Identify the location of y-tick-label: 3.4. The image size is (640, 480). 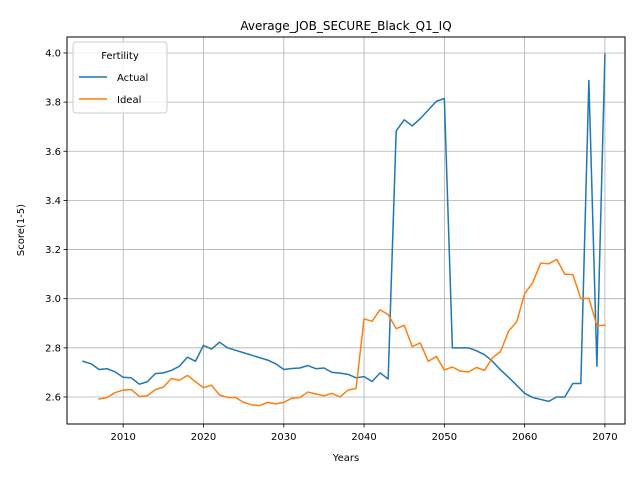
(53, 201).